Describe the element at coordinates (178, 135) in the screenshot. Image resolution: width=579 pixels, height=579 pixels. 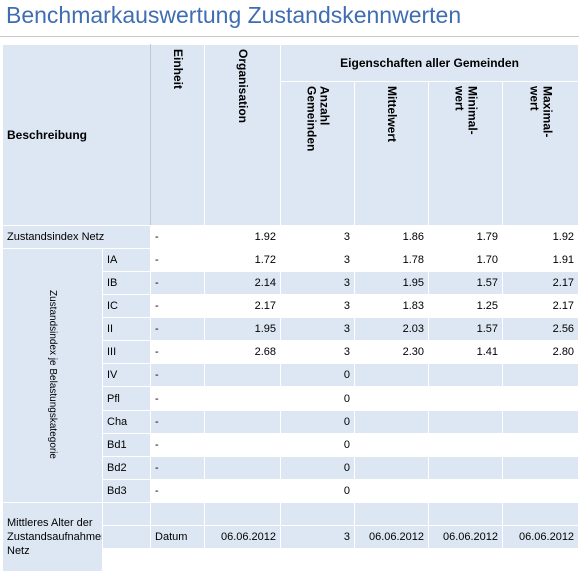
I see `header-einheit-cell: Einheit` at that location.